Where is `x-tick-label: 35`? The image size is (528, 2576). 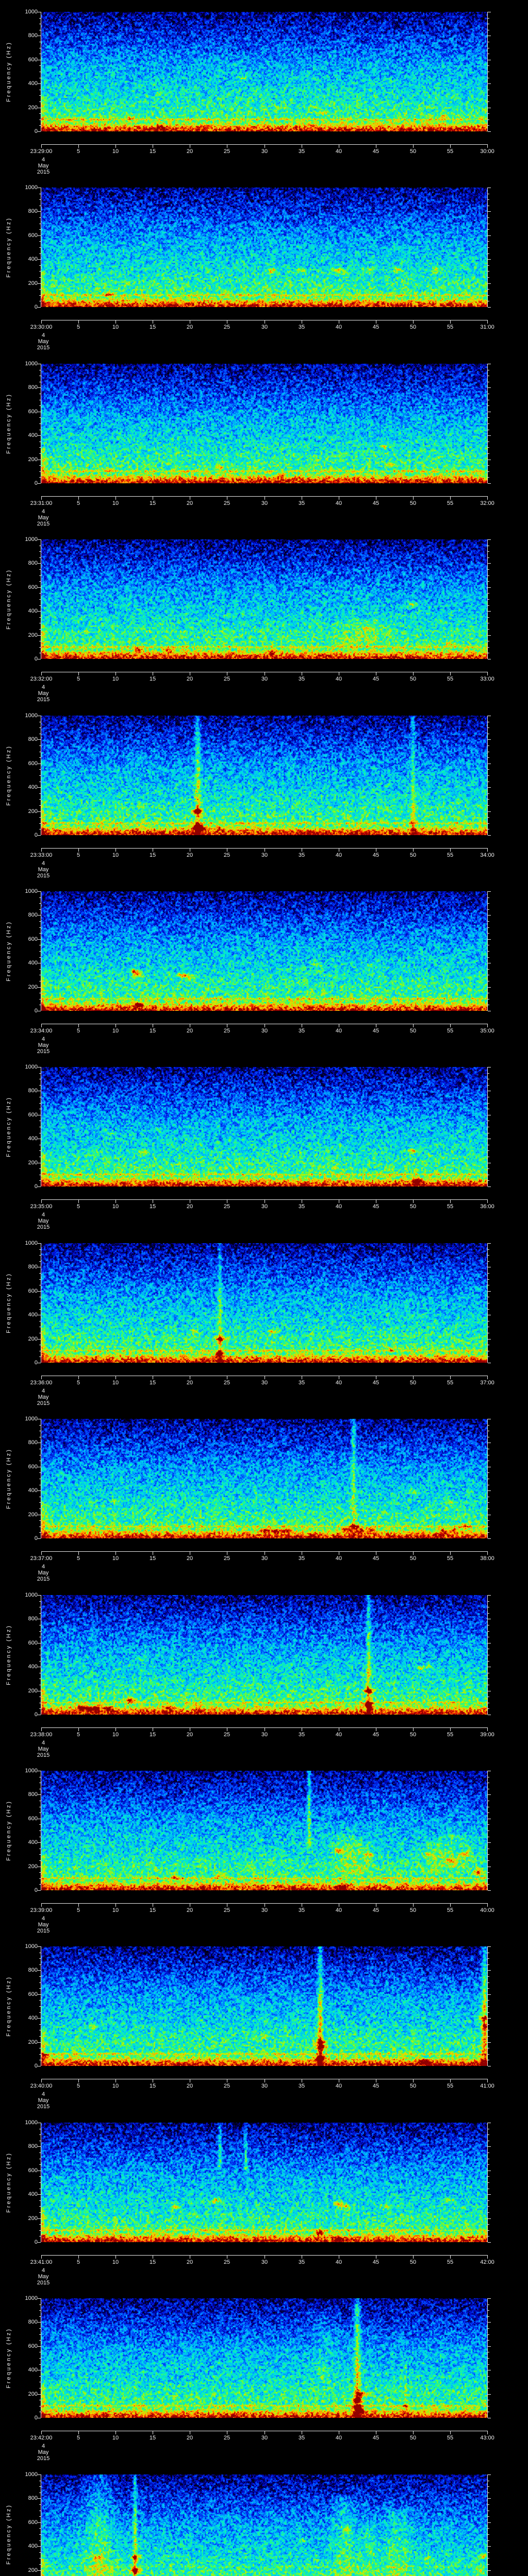 x-tick-label: 35 is located at coordinates (301, 2262).